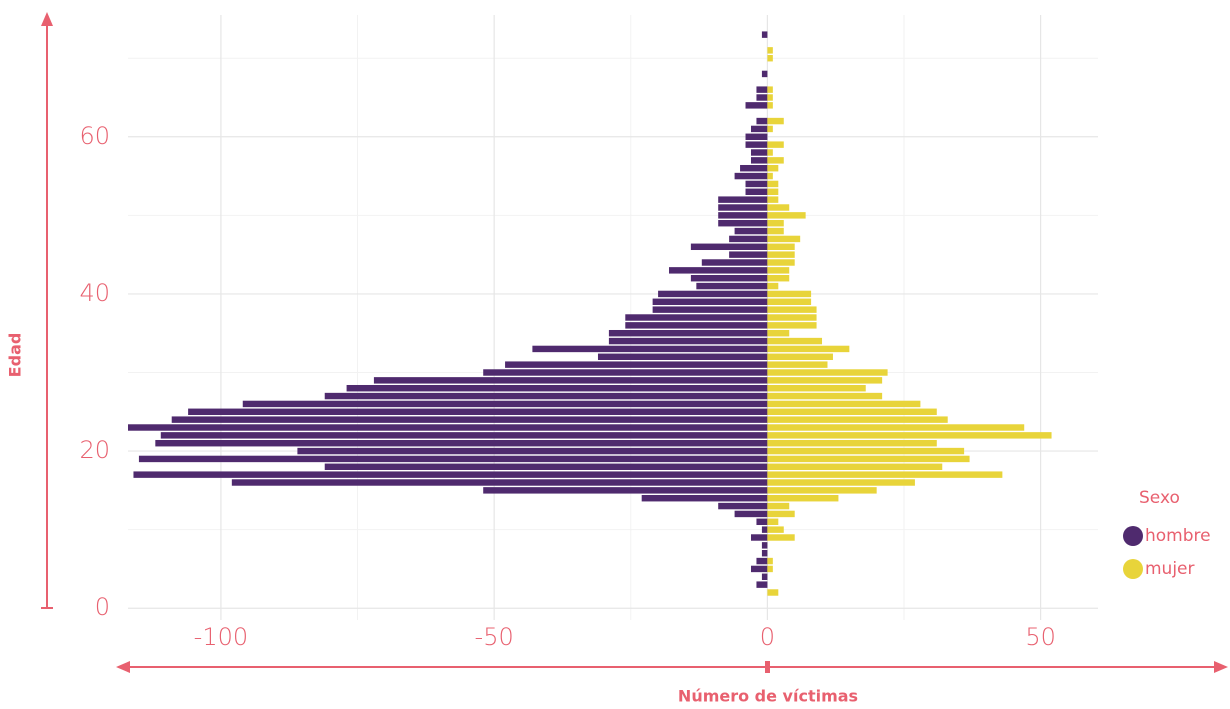  I want to click on legend-label: mujer, so click(1170, 569).